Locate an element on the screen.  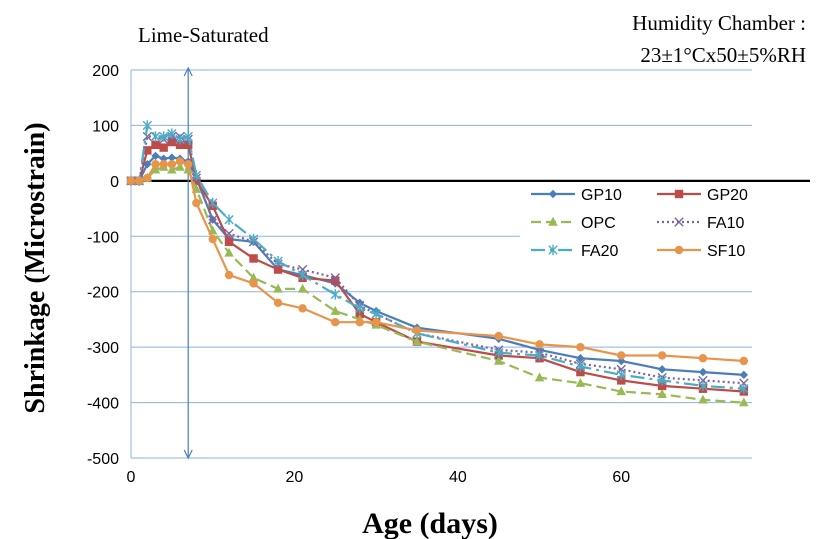
y-tick-labels: 200 100 0 -100 -200 -300 -400 -500 is located at coordinates (103, 265).